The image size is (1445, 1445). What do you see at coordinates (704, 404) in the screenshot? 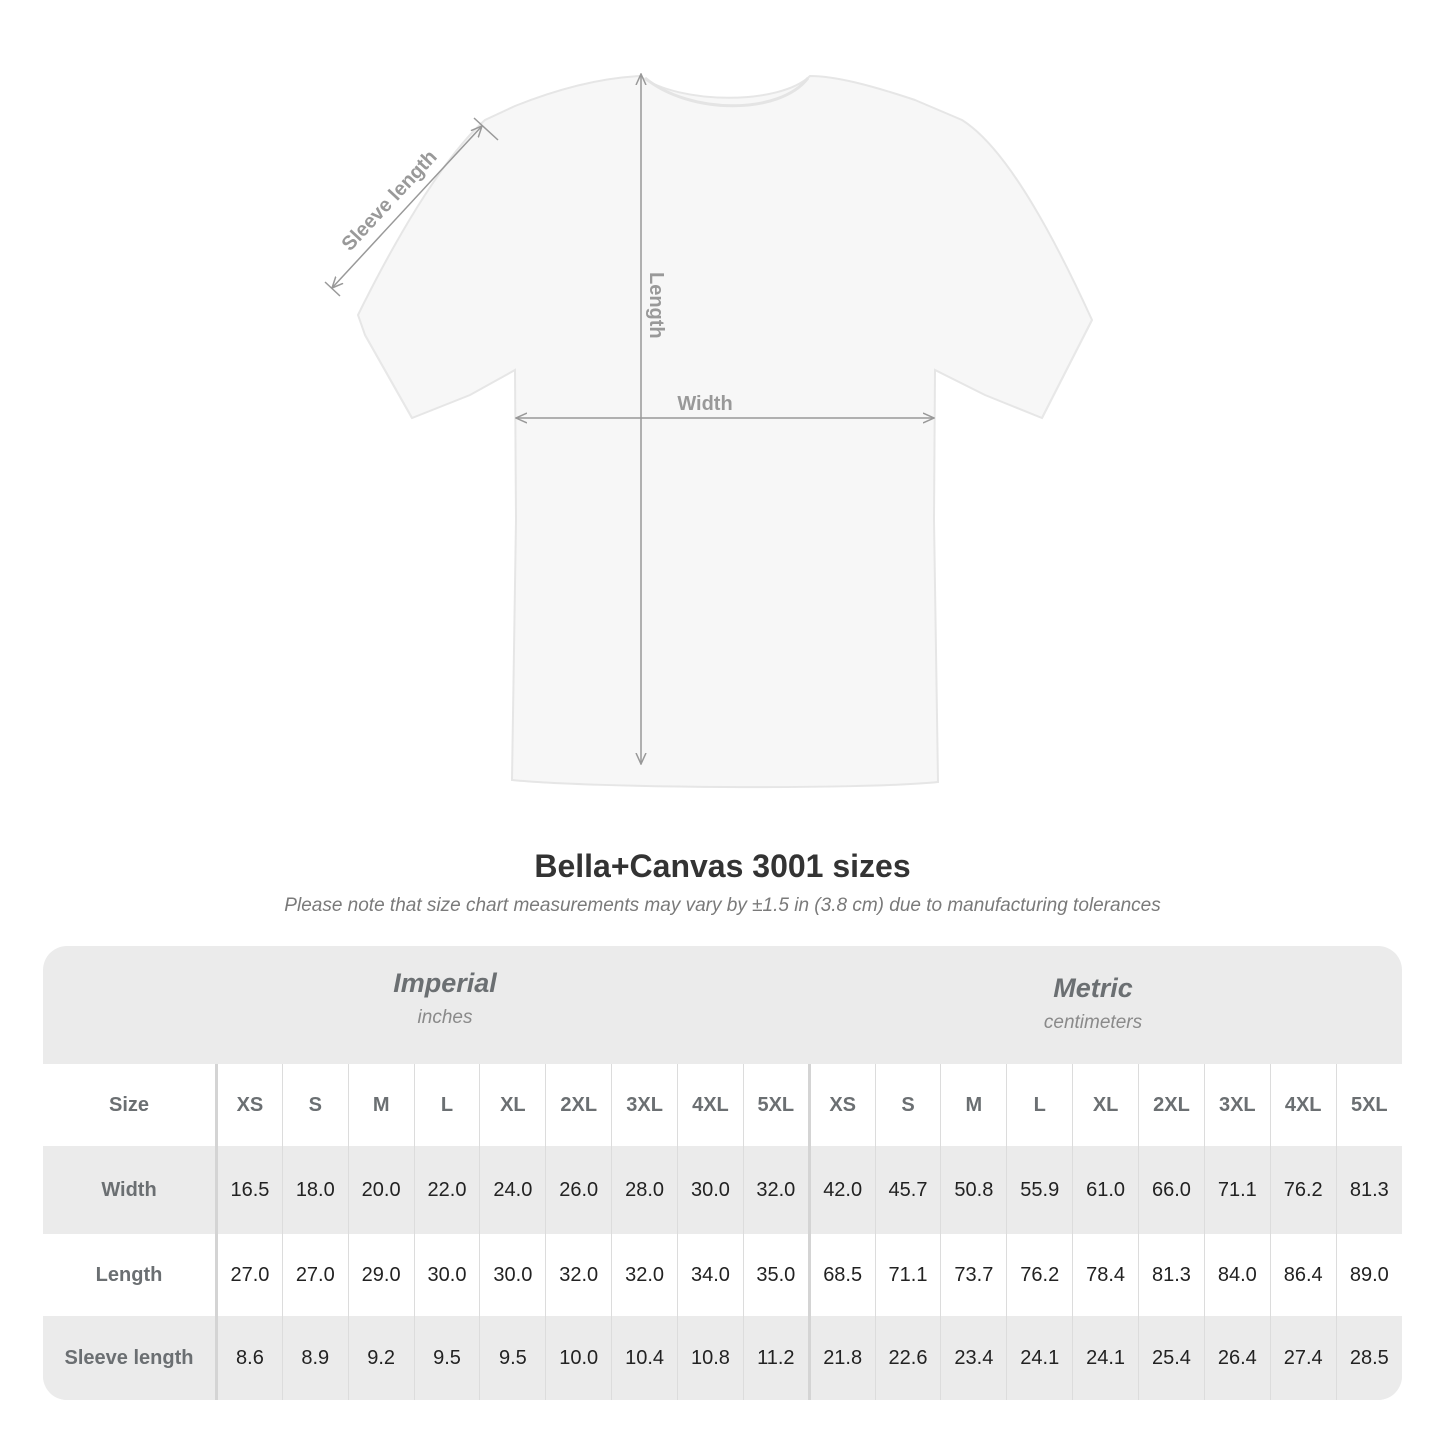
I see `width-label: Width` at bounding box center [704, 404].